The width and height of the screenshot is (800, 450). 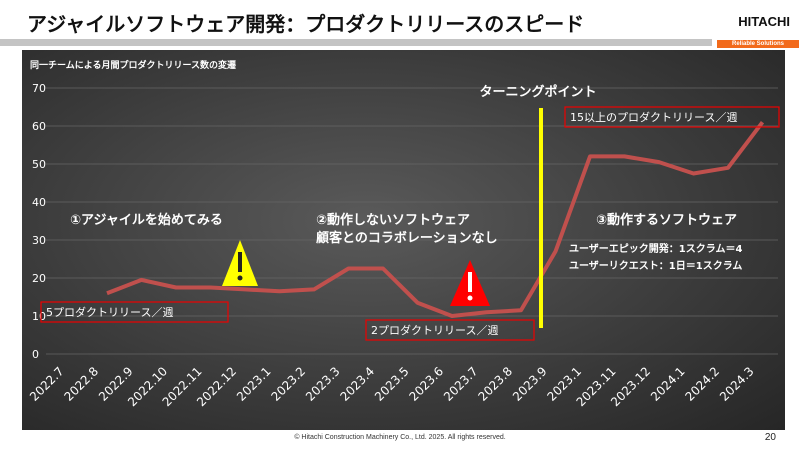 I want to click on y-tick-label: 70, so click(x=39, y=88).